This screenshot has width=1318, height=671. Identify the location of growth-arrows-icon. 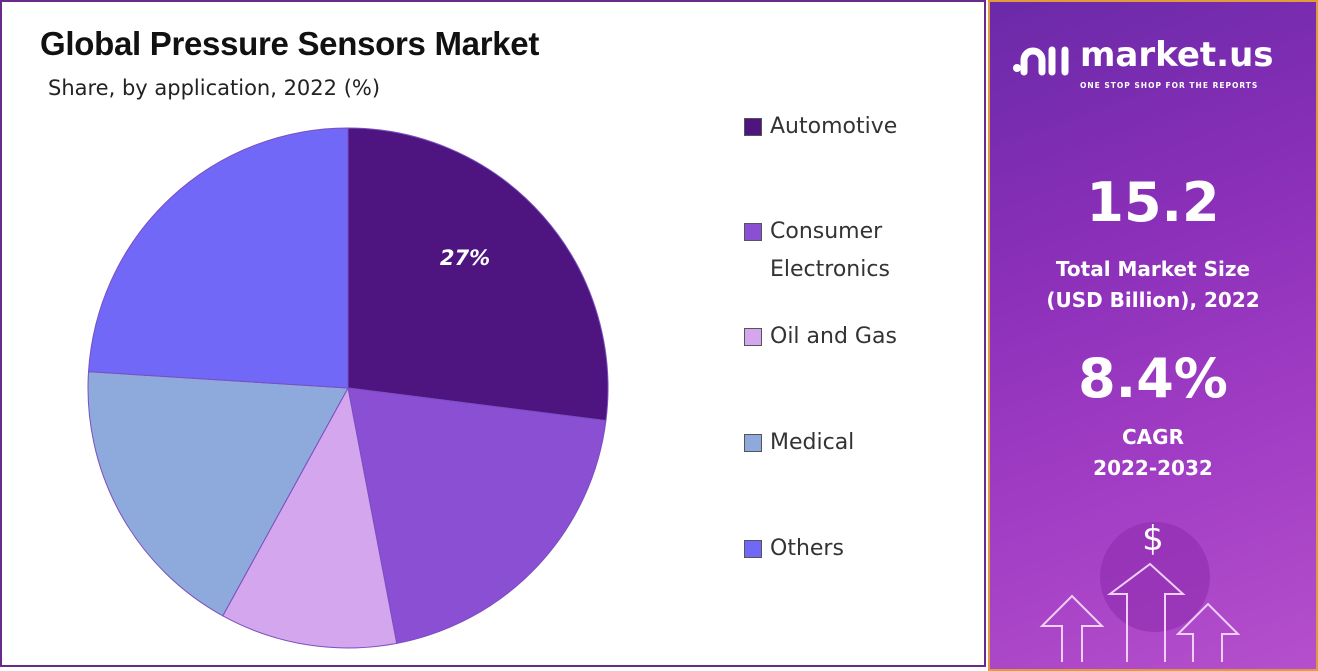
(1140, 612).